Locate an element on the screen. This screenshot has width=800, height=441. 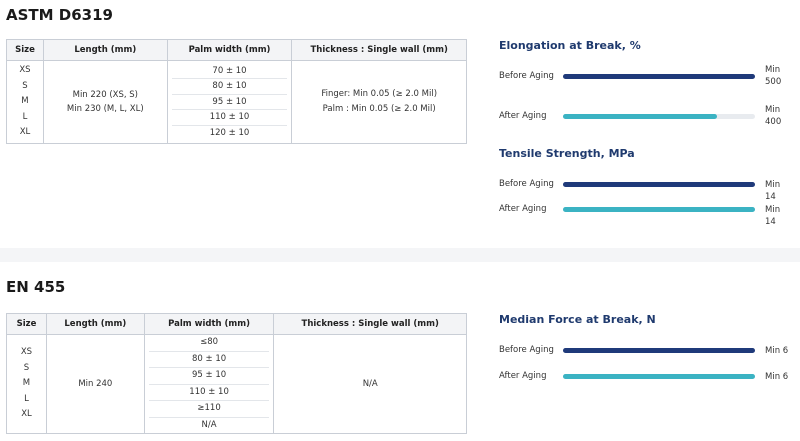
palm-width-cell: ≥110 is located at coordinates (209, 409).